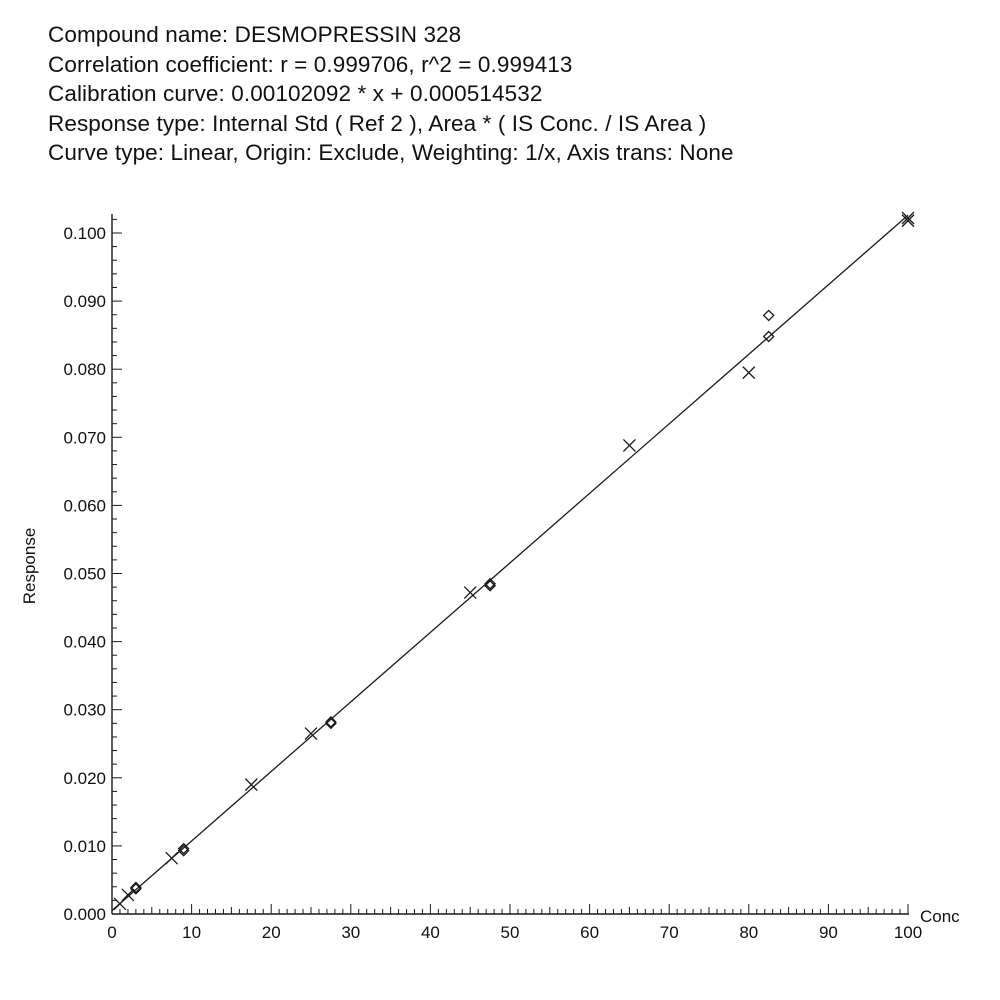  What do you see at coordinates (191, 932) in the screenshot?
I see `x-tick-label: 10` at bounding box center [191, 932].